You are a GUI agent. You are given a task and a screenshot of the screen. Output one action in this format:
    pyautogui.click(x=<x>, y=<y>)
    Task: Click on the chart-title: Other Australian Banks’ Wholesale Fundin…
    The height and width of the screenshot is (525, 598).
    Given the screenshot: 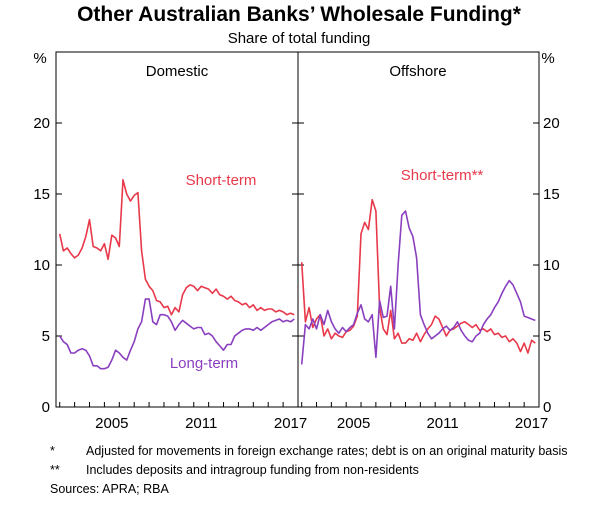 What is the action you would take?
    pyautogui.click(x=299, y=14)
    